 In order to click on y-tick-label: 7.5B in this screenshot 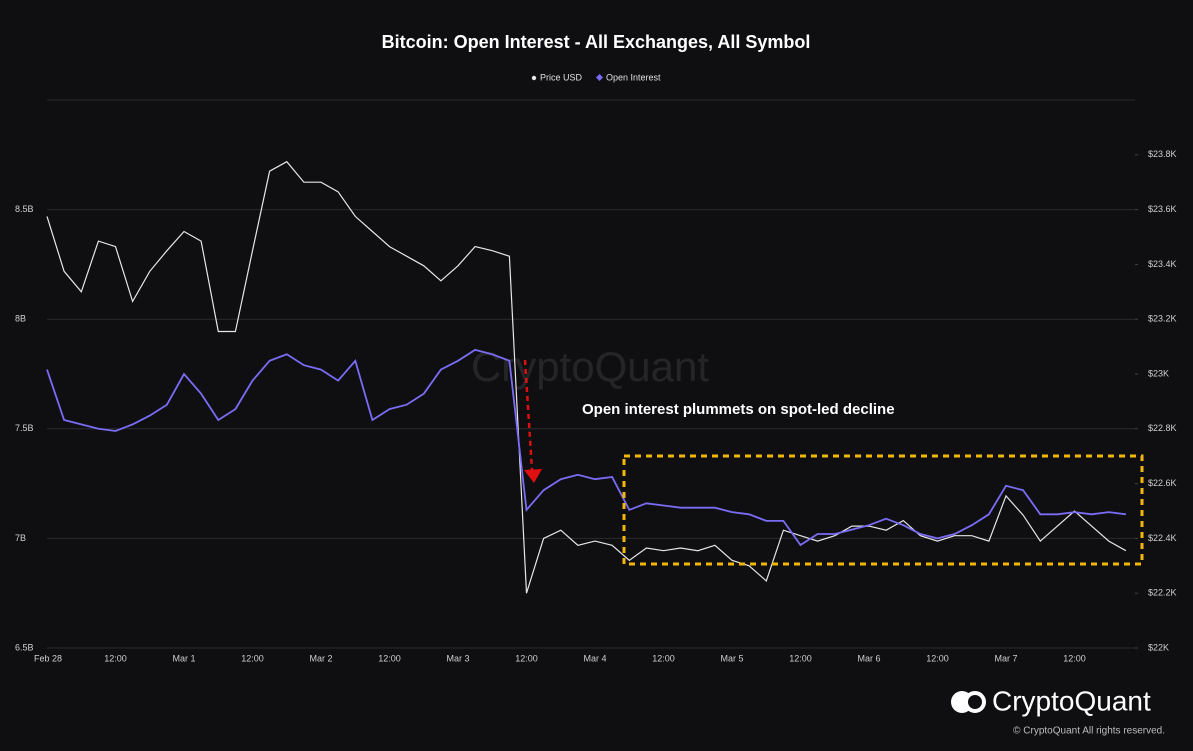, I will do `click(24, 428)`.